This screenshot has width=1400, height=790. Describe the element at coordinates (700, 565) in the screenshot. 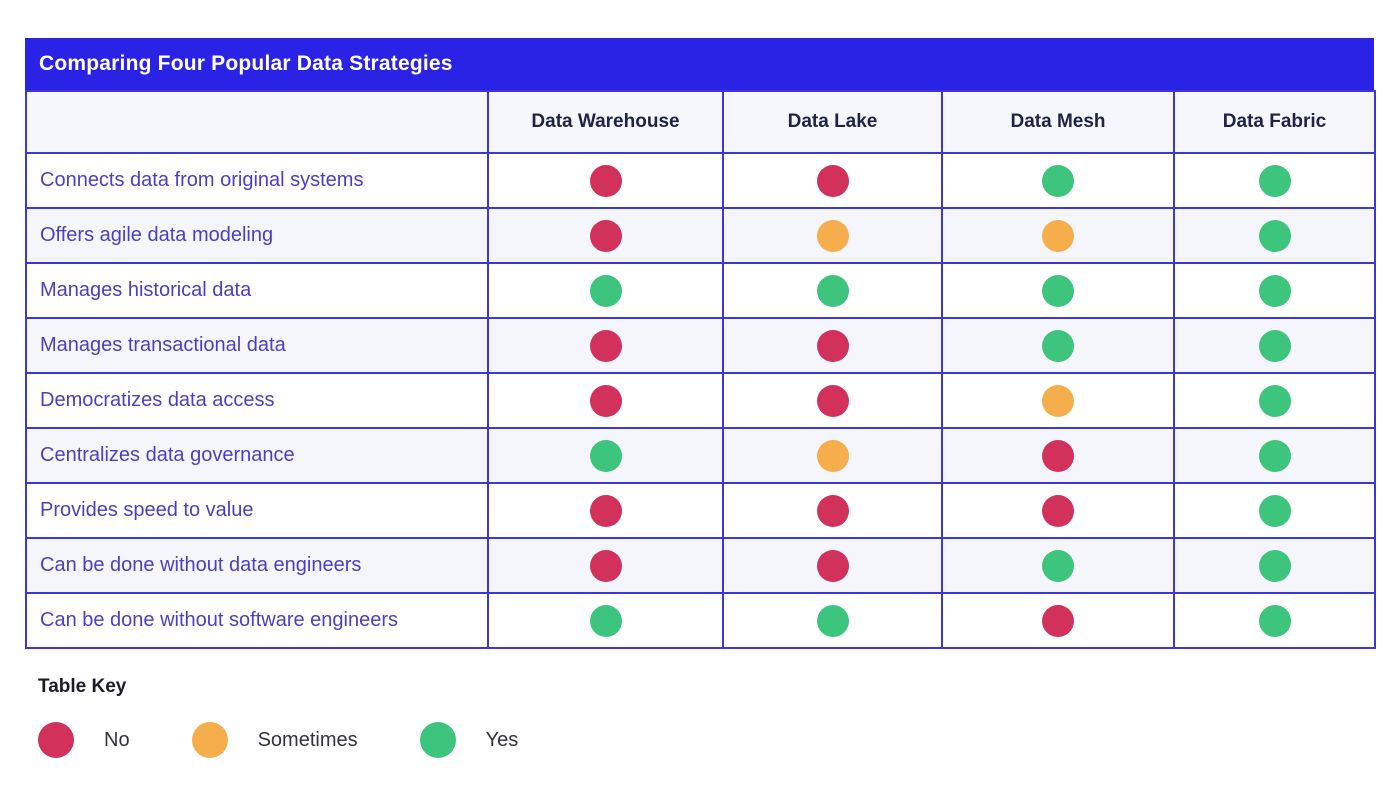

I see `table-row: Can be done without data engineers` at that location.